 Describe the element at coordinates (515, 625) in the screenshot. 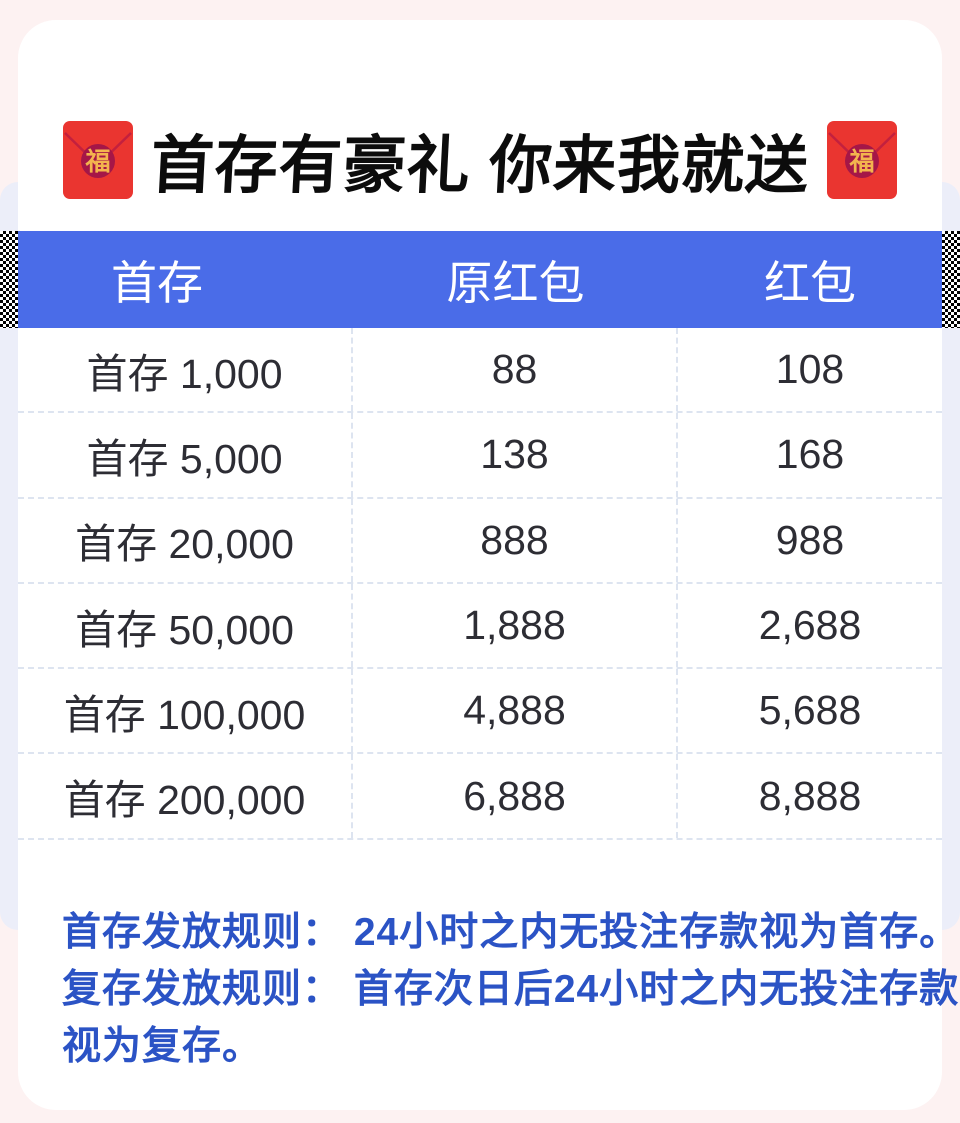

I see `cell-original: 1,888` at that location.